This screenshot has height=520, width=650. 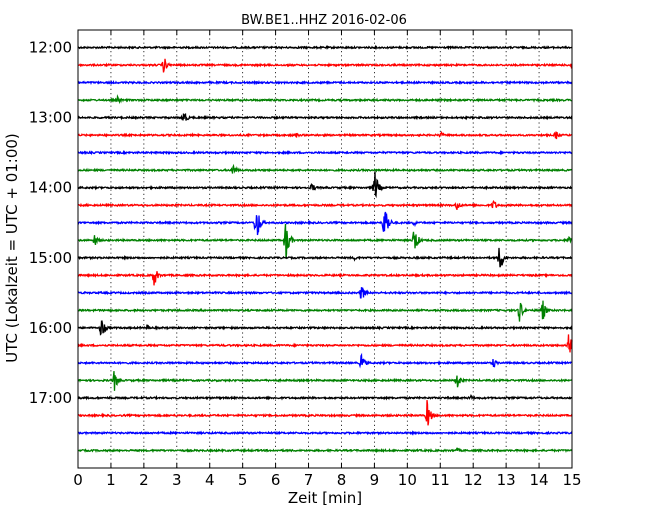 What do you see at coordinates (407, 480) in the screenshot?
I see `x-tick-label: 10` at bounding box center [407, 480].